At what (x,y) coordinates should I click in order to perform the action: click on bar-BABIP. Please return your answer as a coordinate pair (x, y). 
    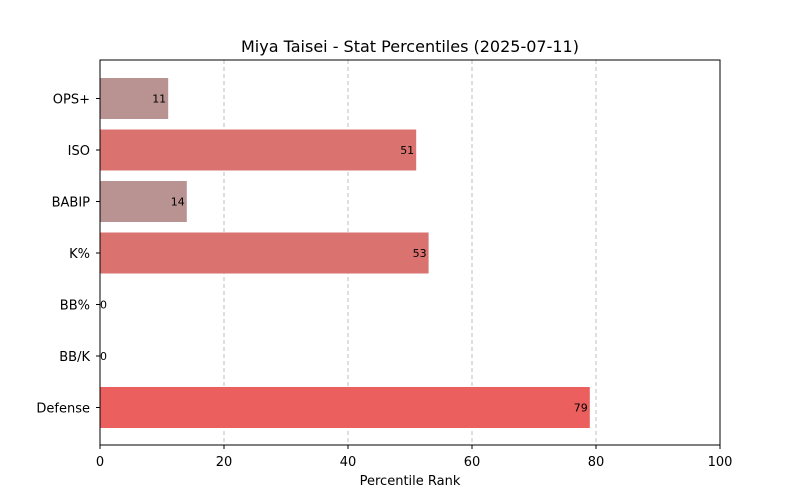
    Looking at the image, I should click on (143, 201).